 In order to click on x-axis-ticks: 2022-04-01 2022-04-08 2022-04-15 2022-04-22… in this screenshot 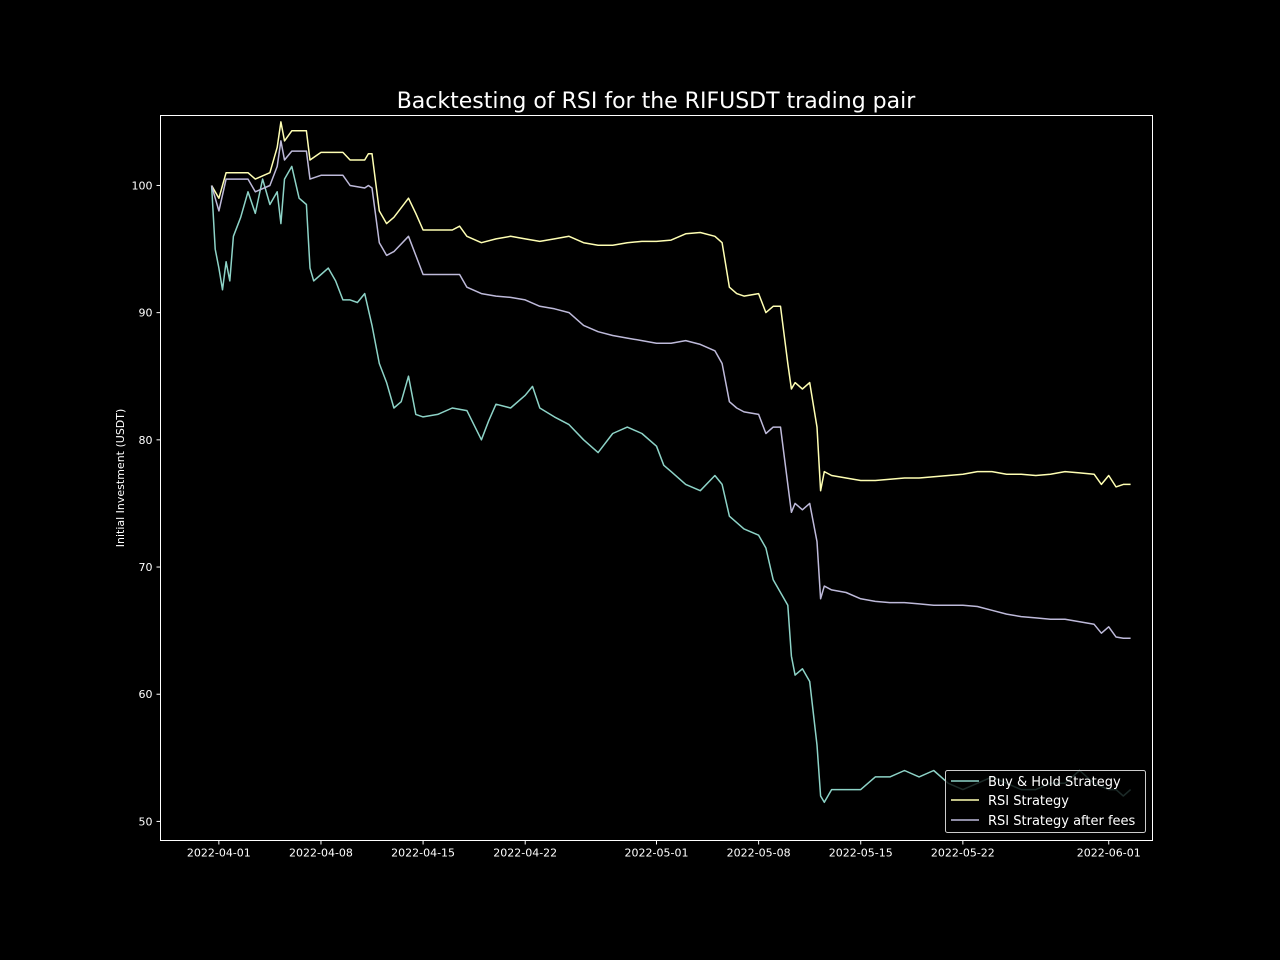, I will do `click(664, 850)`.